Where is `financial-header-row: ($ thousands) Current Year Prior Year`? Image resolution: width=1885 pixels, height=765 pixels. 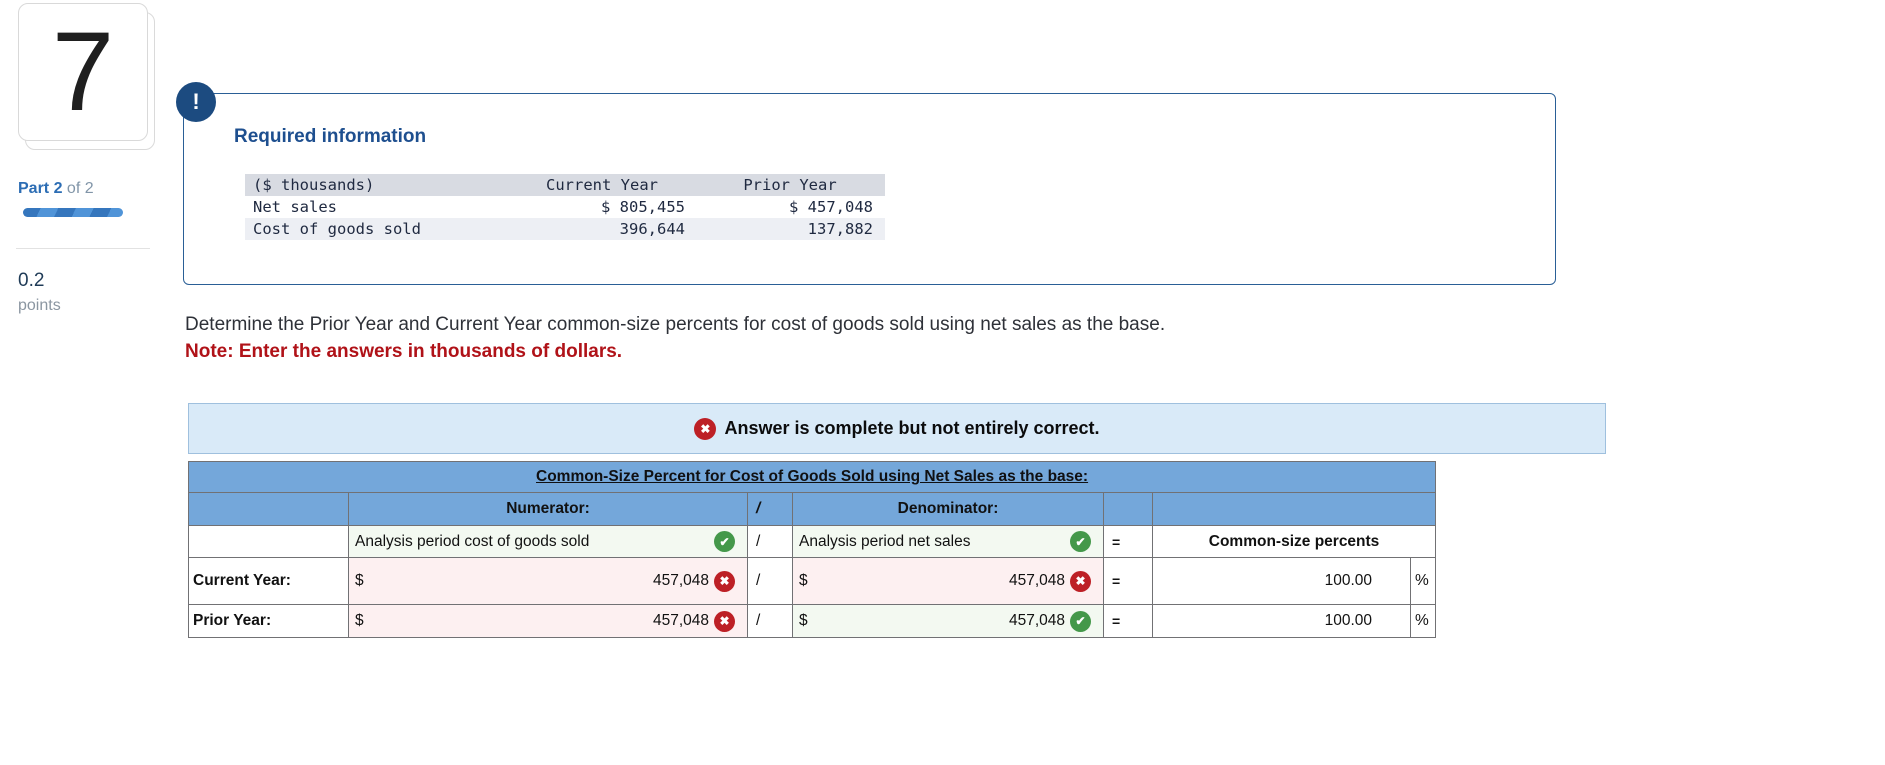 financial-header-row: ($ thousands) Current Year Prior Year is located at coordinates (565, 185).